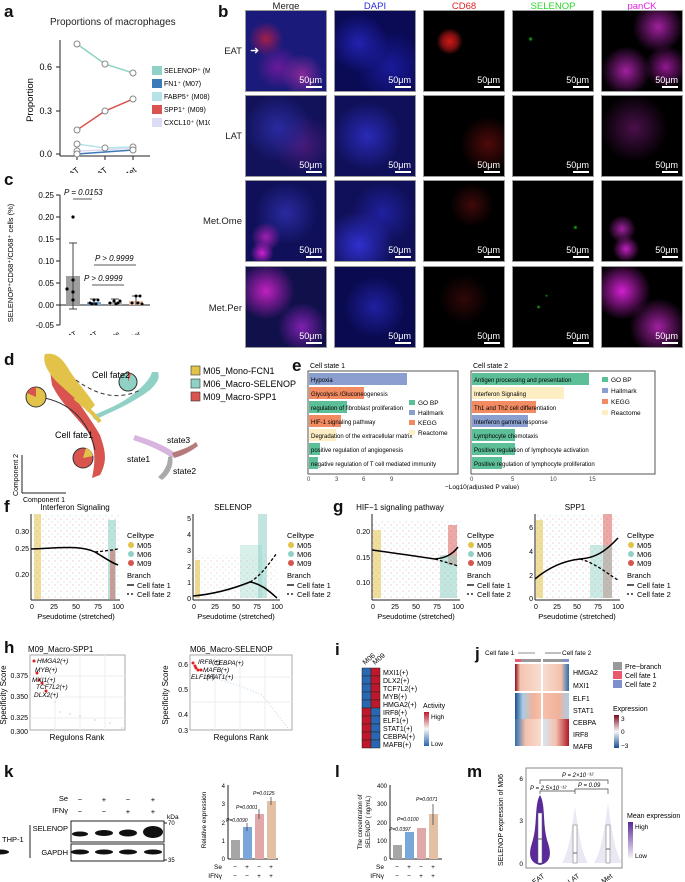 This screenshot has height=882, width=685. I want to click on x-axis-label: Regulons Rank, so click(78, 737).